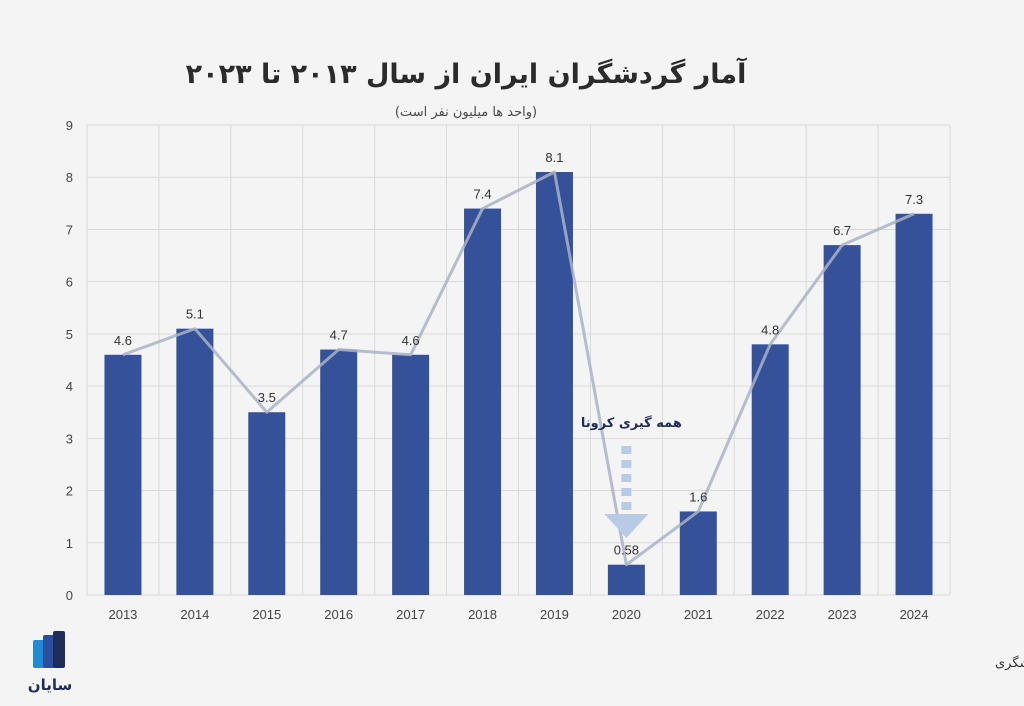 The width and height of the screenshot is (1024, 706). I want to click on x-tick-label: 2015, so click(266, 614).